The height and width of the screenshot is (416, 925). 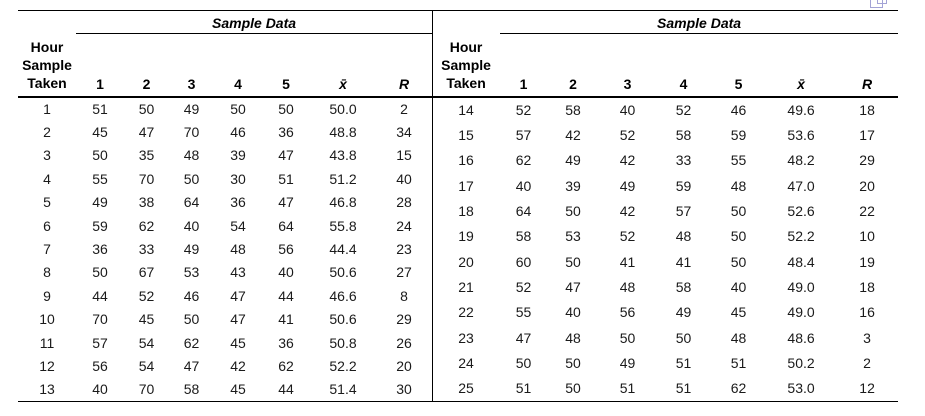 I want to click on hour-cell: 5, so click(x=47, y=202).